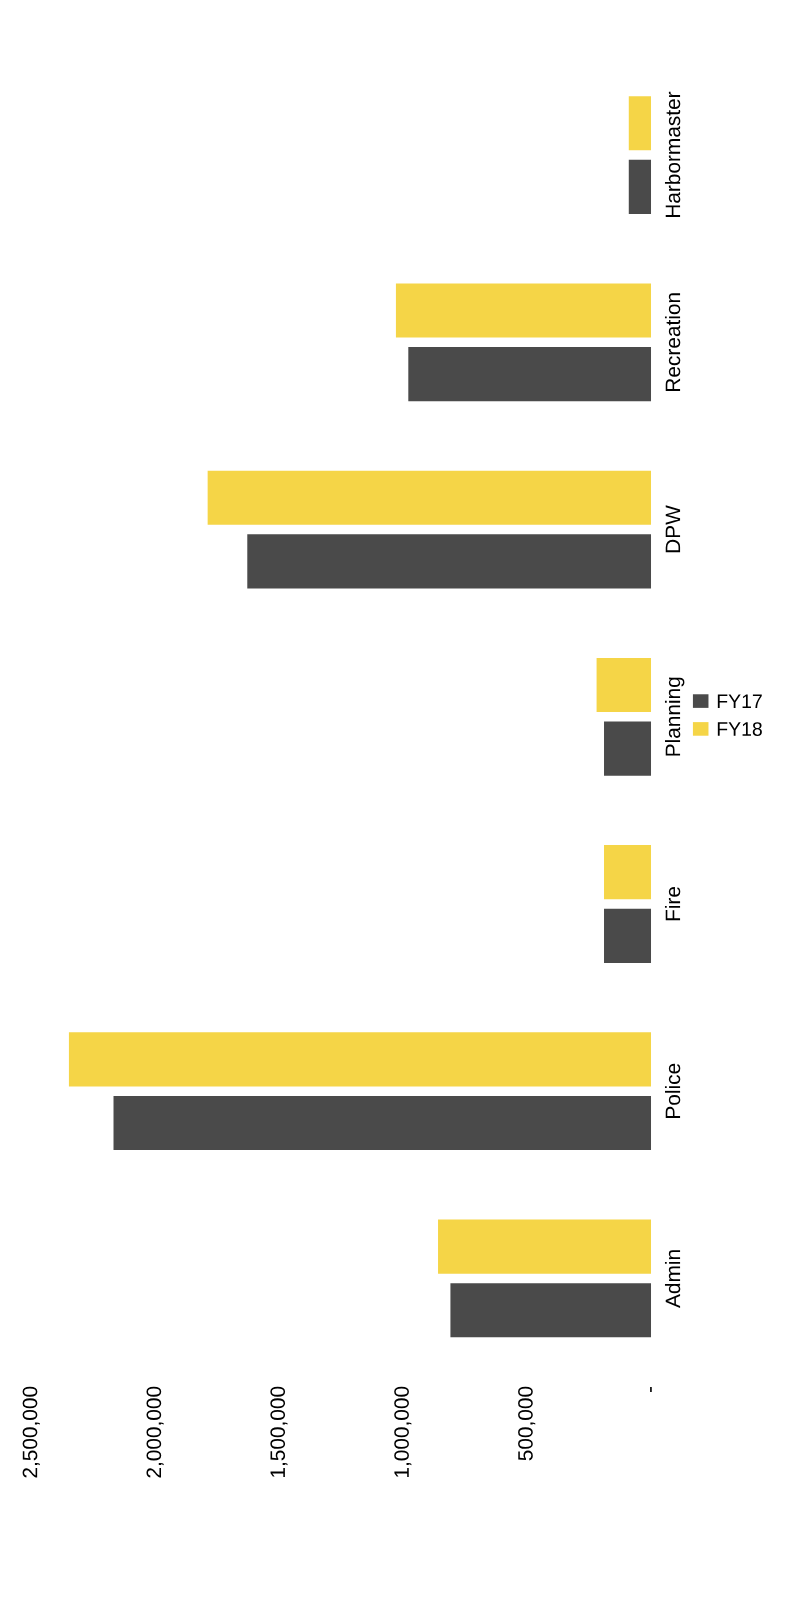  What do you see at coordinates (279, 1432) in the screenshot?
I see `x-tick-label: 1,500,000` at bounding box center [279, 1432].